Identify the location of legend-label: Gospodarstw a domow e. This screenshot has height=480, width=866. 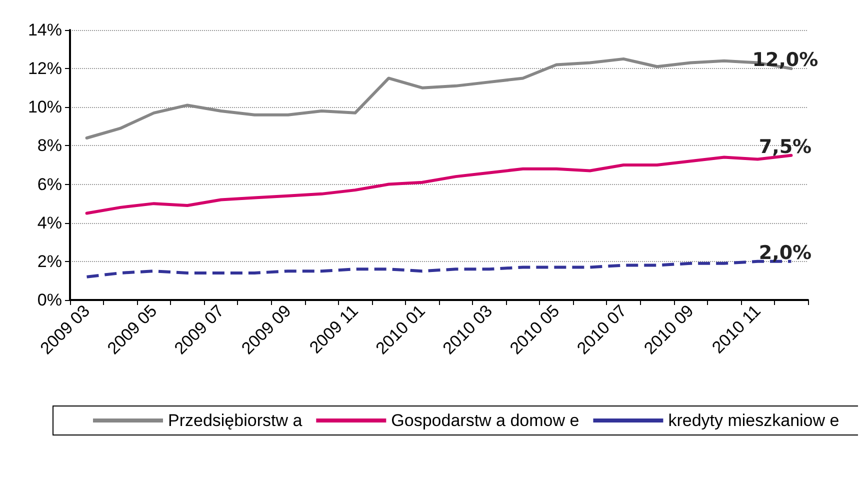
(485, 420).